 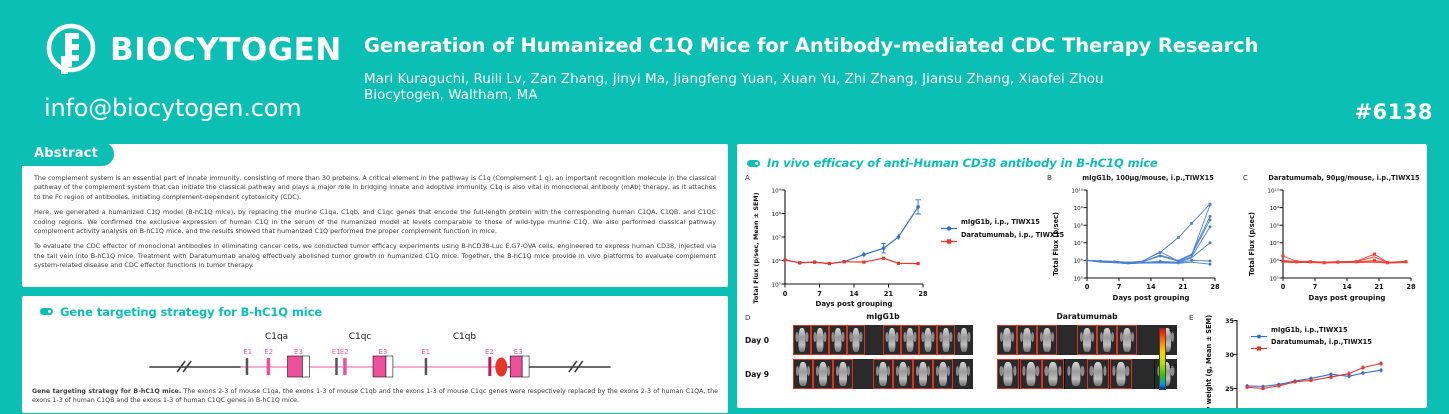 What do you see at coordinates (1321, 342) in the screenshot?
I see `legend-label-e-daratumumab: Daratumumab, i.p.,TIWX15` at bounding box center [1321, 342].